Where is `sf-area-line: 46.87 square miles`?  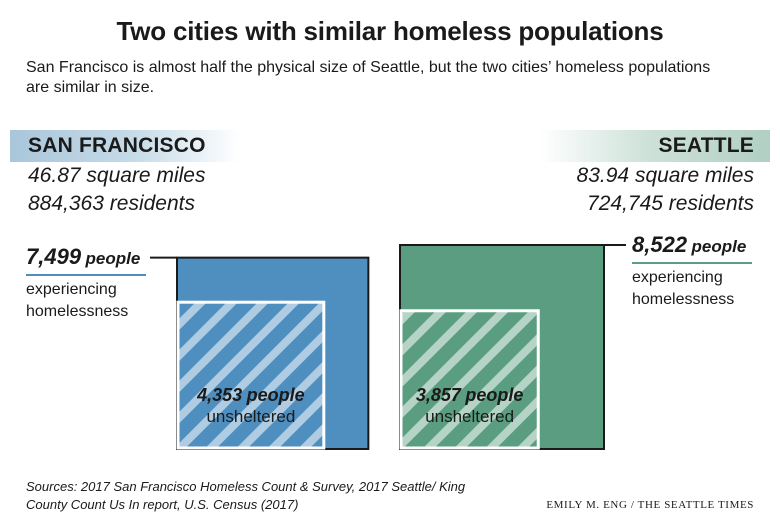 sf-area-line: 46.87 square miles is located at coordinates (116, 176).